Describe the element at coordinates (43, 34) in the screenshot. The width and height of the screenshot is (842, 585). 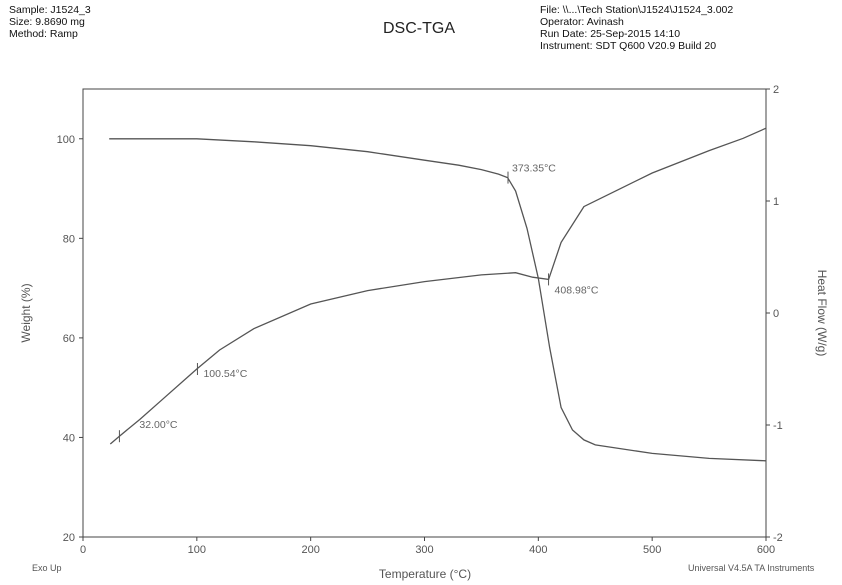
I see `method-label: Method: Ramp` at that location.